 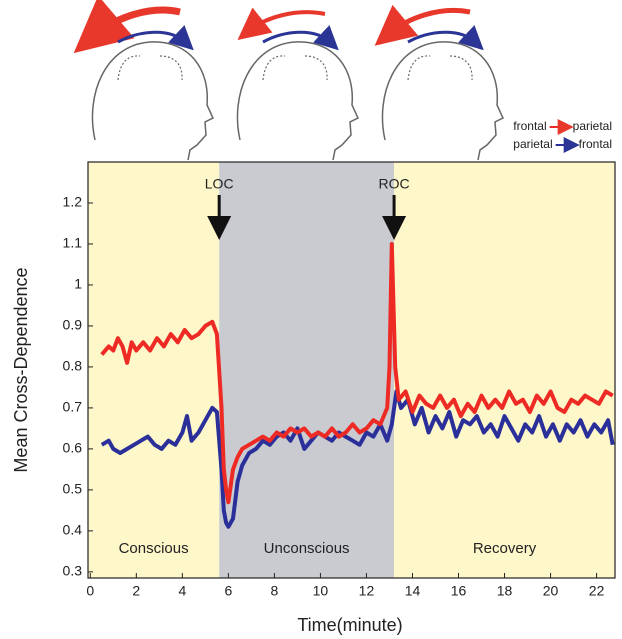 What do you see at coordinates (367, 591) in the screenshot?
I see `x-tick-label: 12` at bounding box center [367, 591].